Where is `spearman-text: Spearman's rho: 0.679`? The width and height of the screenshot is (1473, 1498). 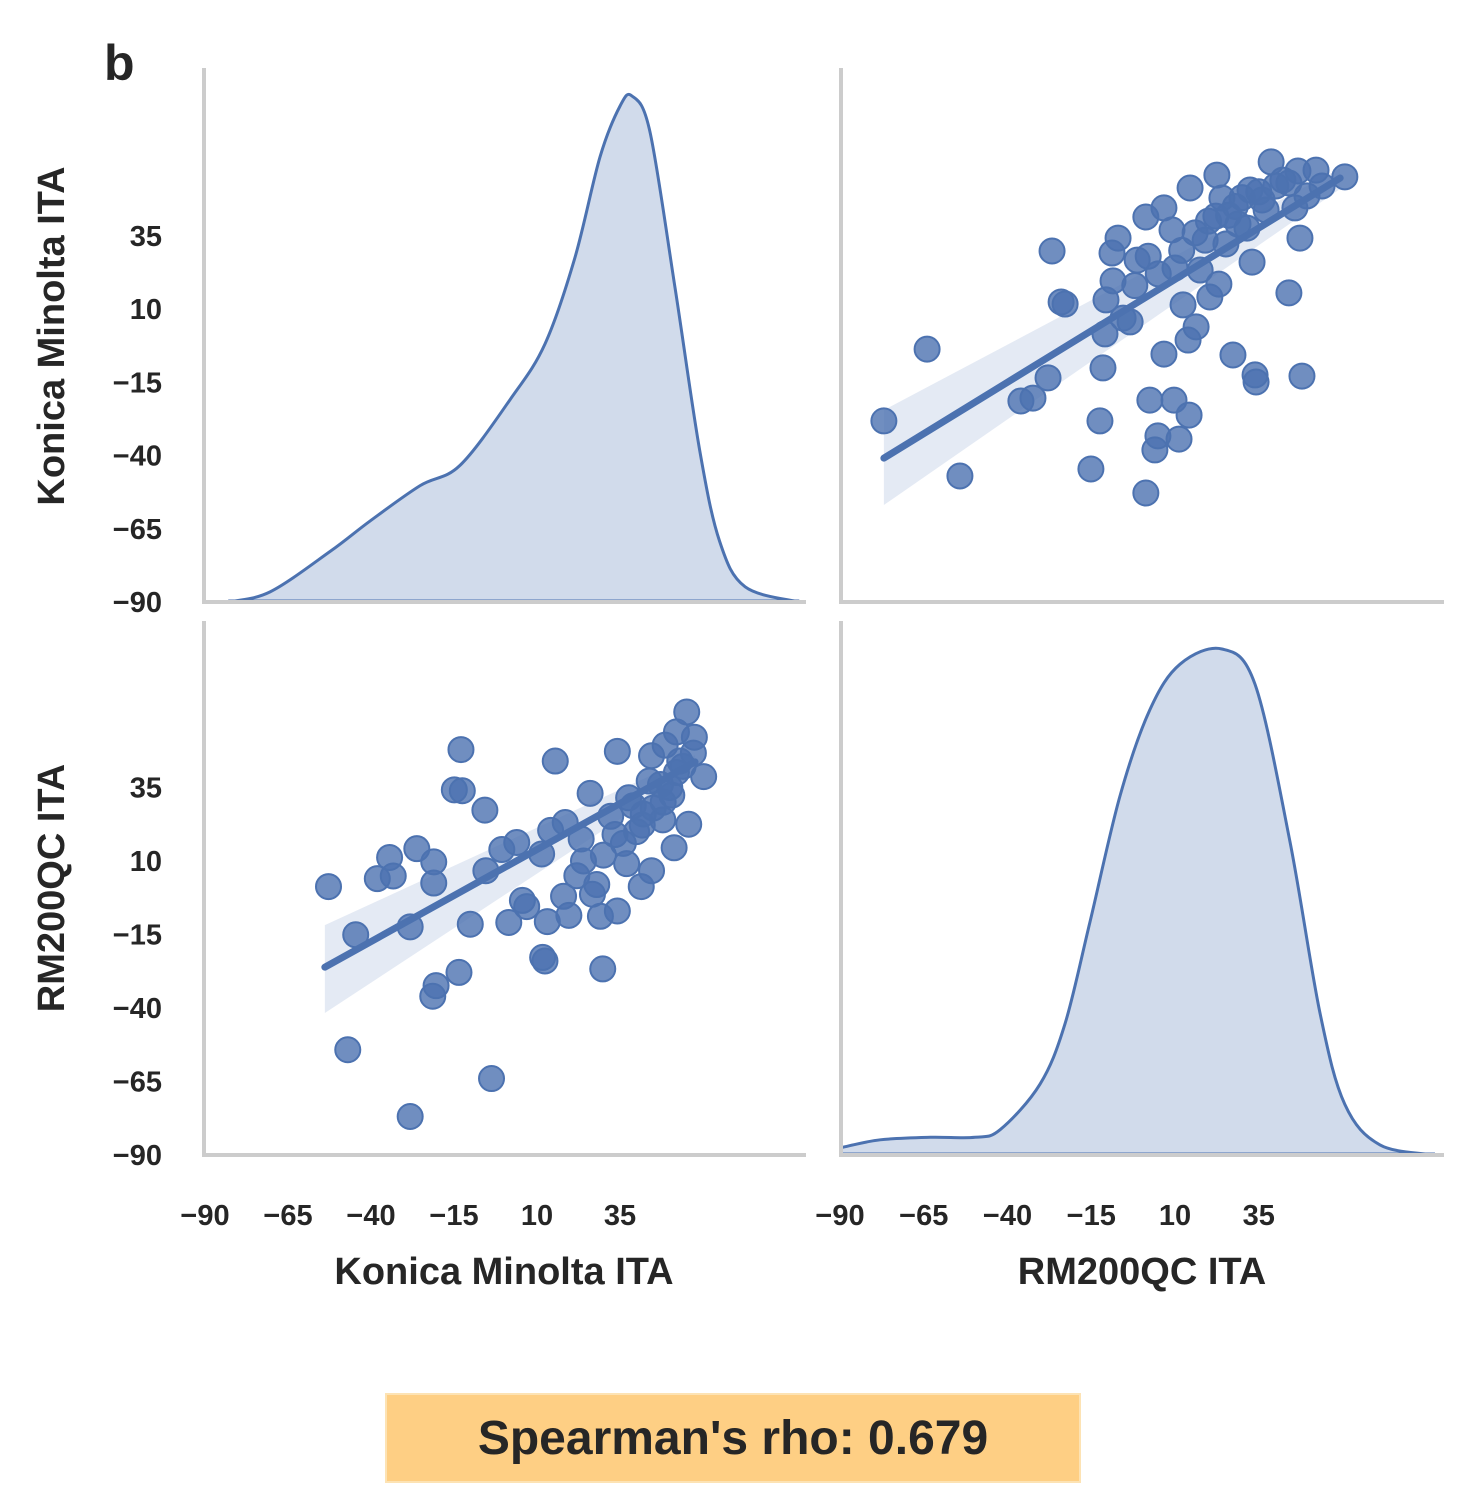 spearman-text: Spearman's rho: 0.679 is located at coordinates (733, 1438).